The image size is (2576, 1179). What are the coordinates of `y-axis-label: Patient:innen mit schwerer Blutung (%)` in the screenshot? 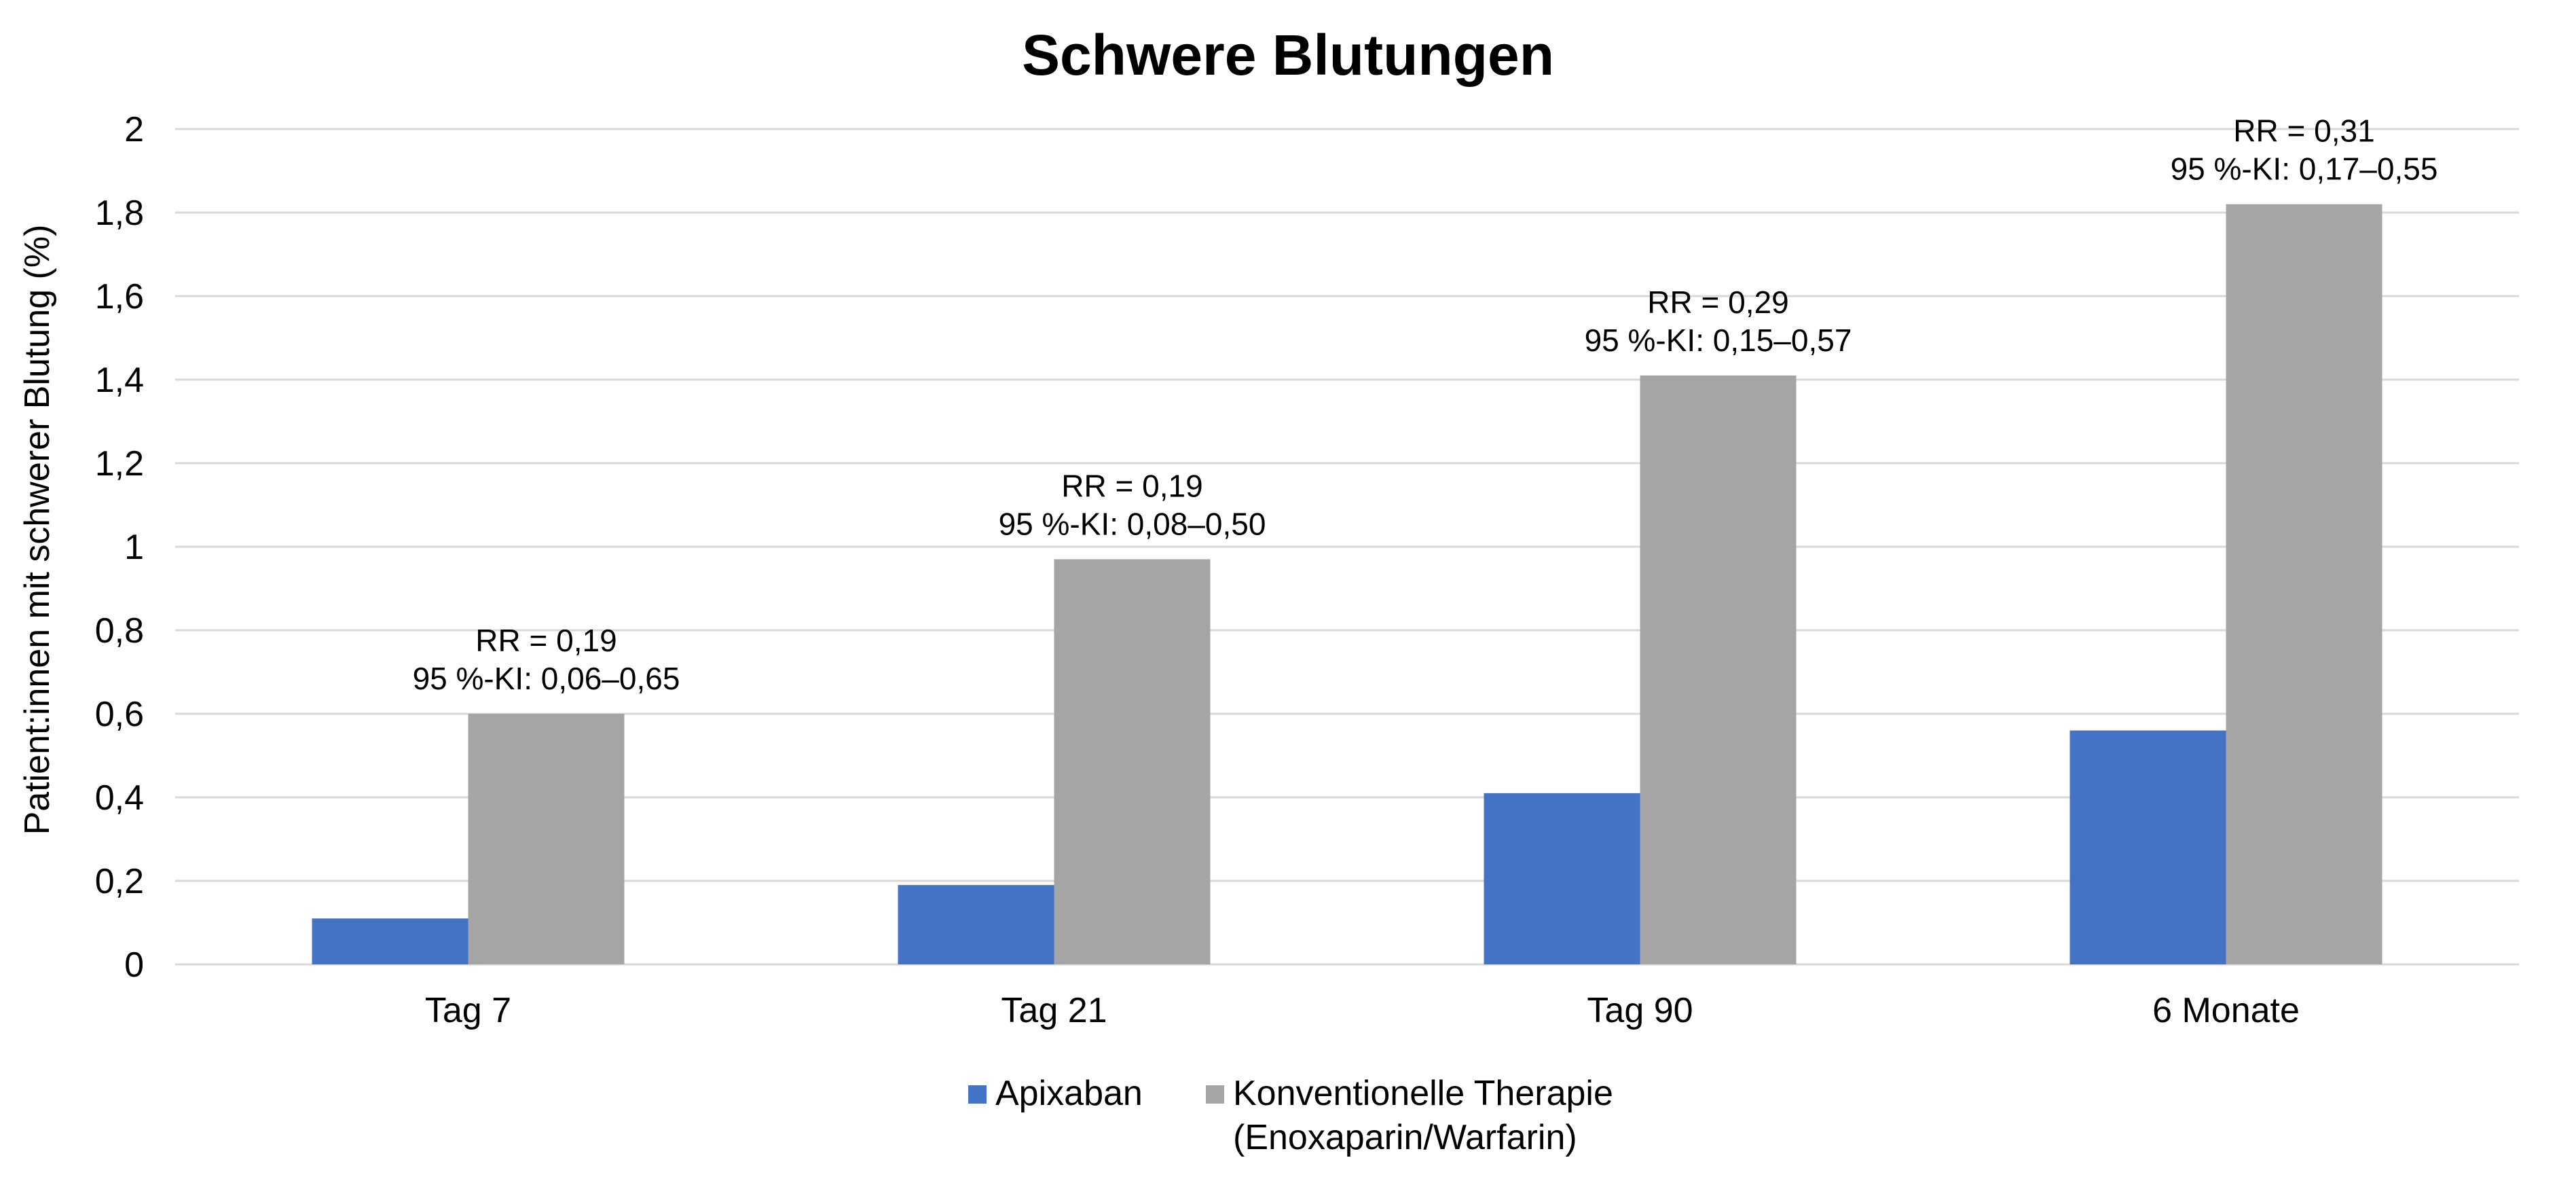 It's located at (37, 530).